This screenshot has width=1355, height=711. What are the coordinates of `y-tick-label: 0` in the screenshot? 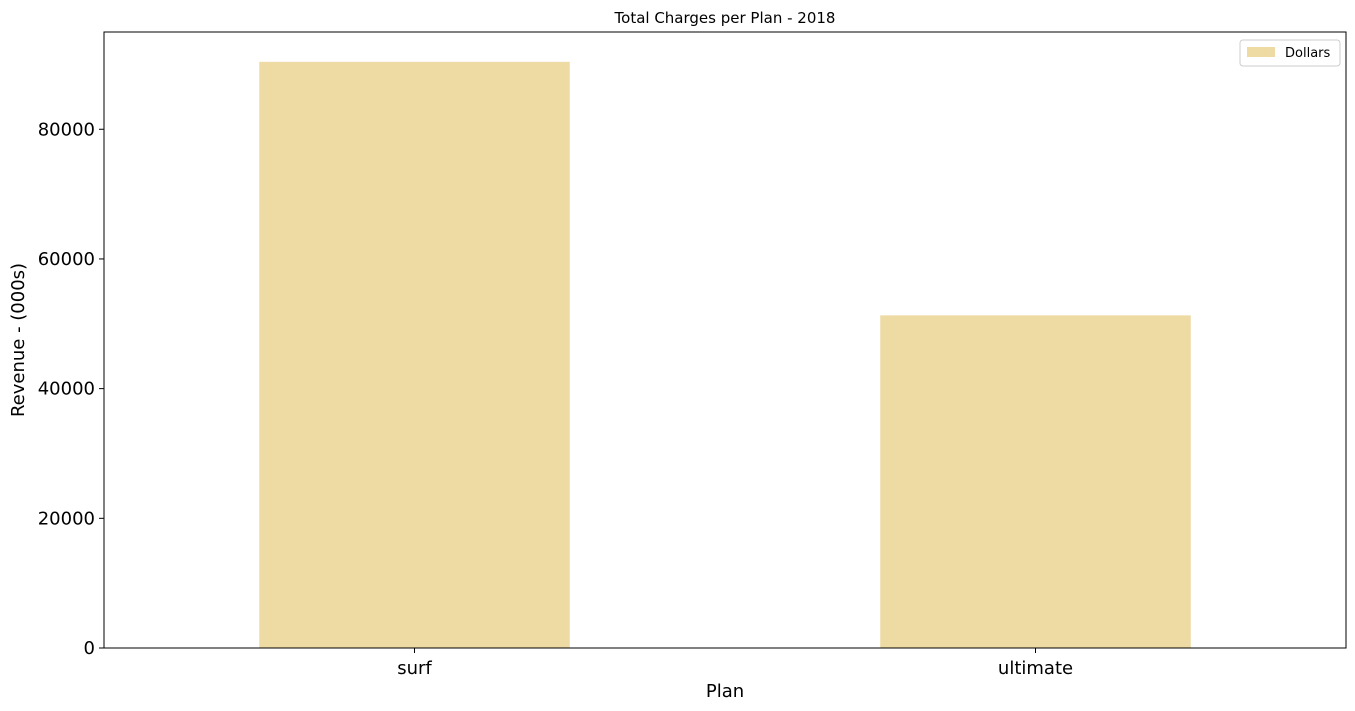 It's located at (89, 648).